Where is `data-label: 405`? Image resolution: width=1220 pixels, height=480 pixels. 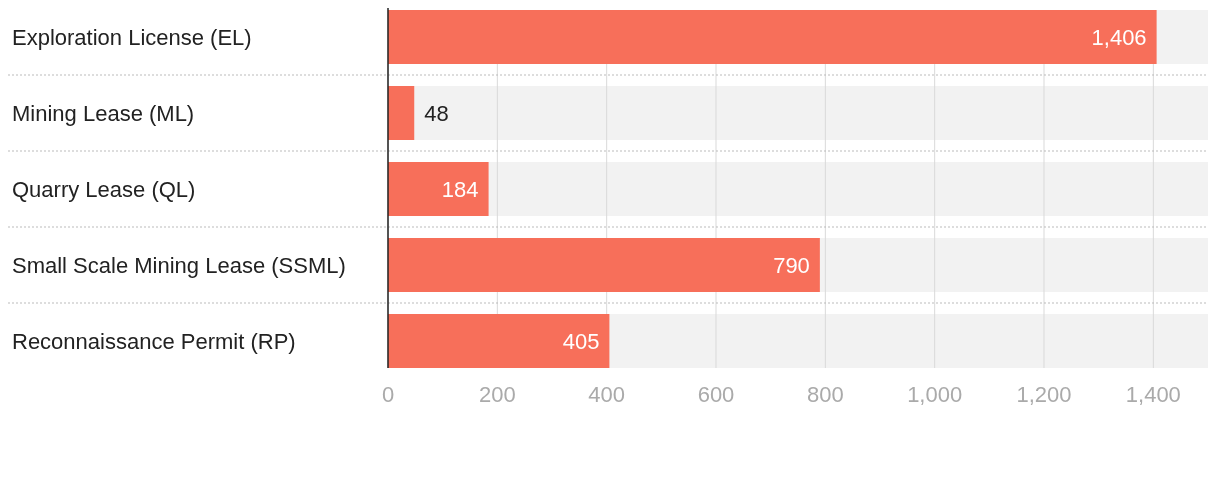 data-label: 405 is located at coordinates (581, 341).